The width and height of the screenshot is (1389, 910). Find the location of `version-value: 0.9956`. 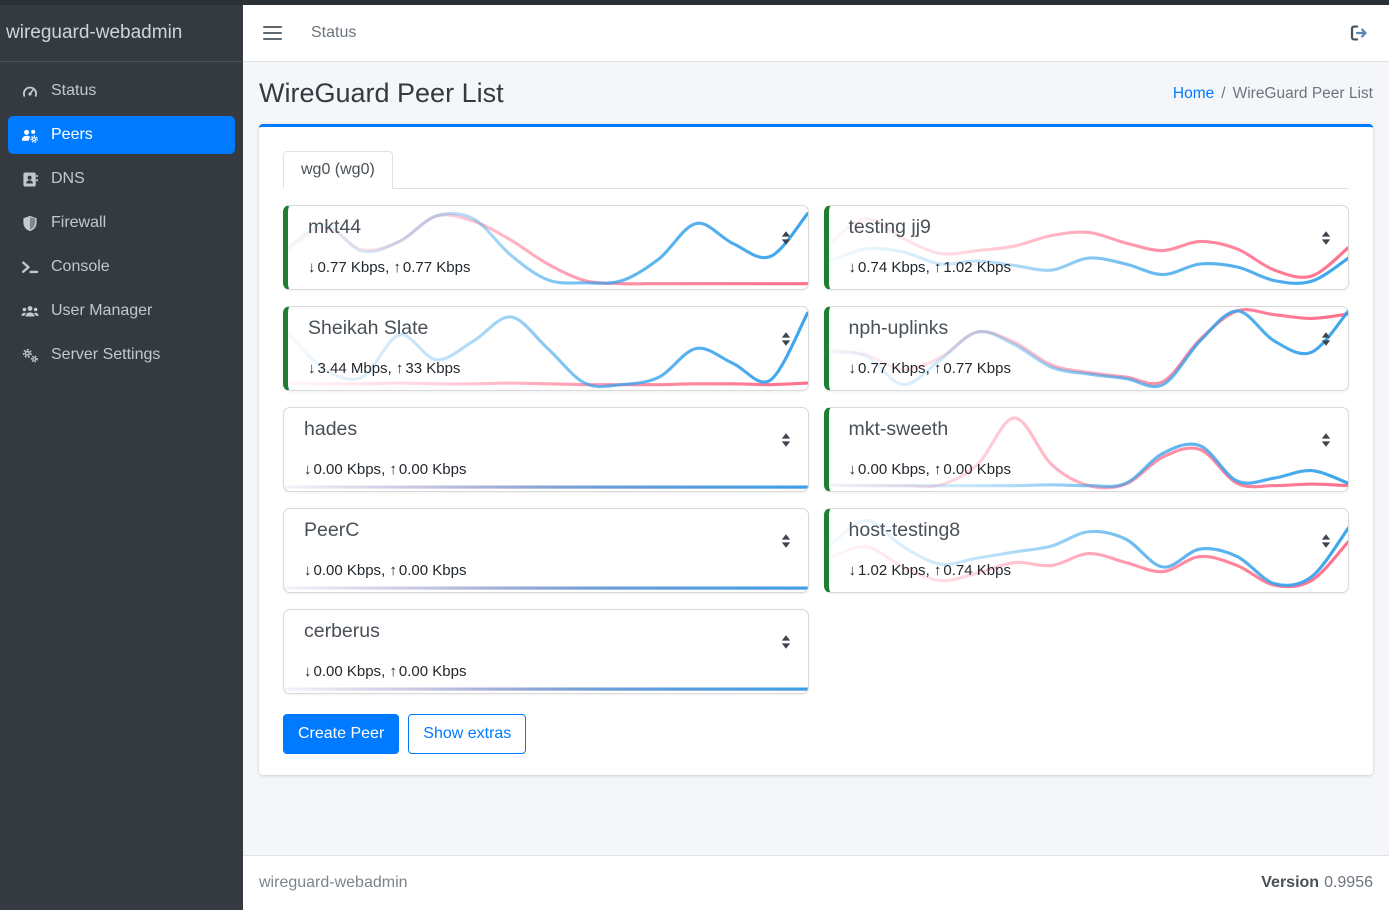

version-value: 0.9956 is located at coordinates (1348, 882).